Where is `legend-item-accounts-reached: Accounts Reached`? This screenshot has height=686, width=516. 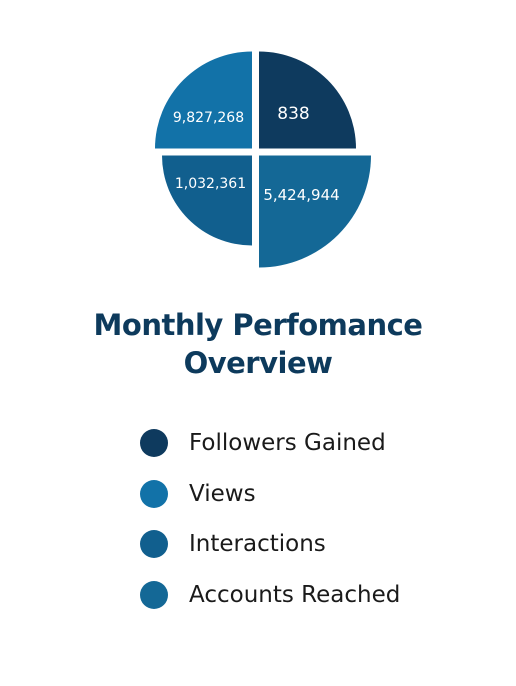 legend-item-accounts-reached: Accounts Reached is located at coordinates (320, 595).